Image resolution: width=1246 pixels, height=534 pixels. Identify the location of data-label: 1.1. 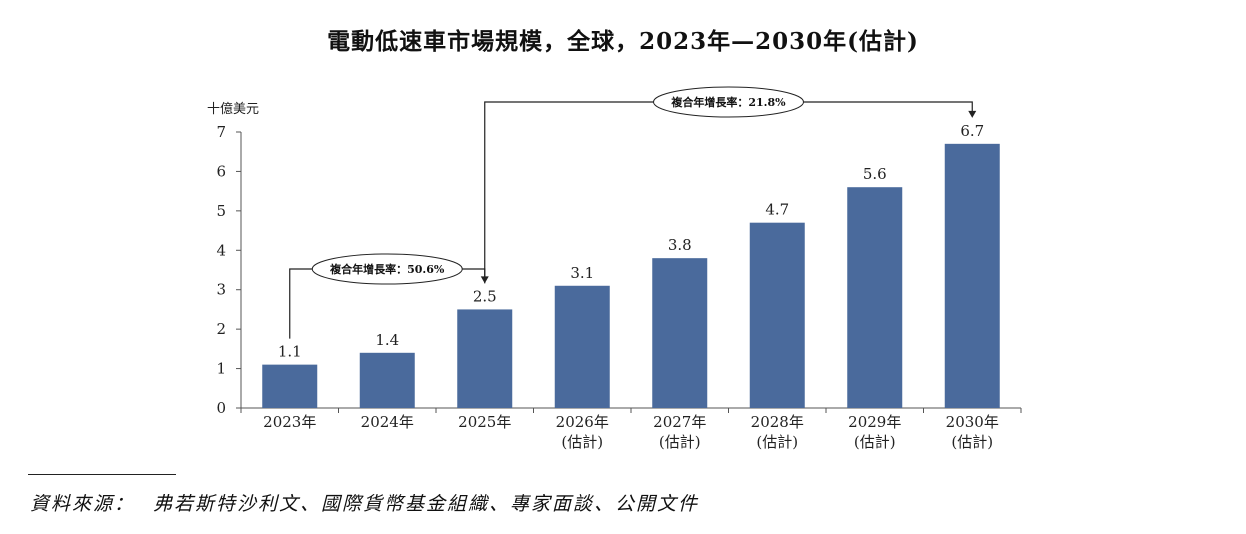
(290, 352).